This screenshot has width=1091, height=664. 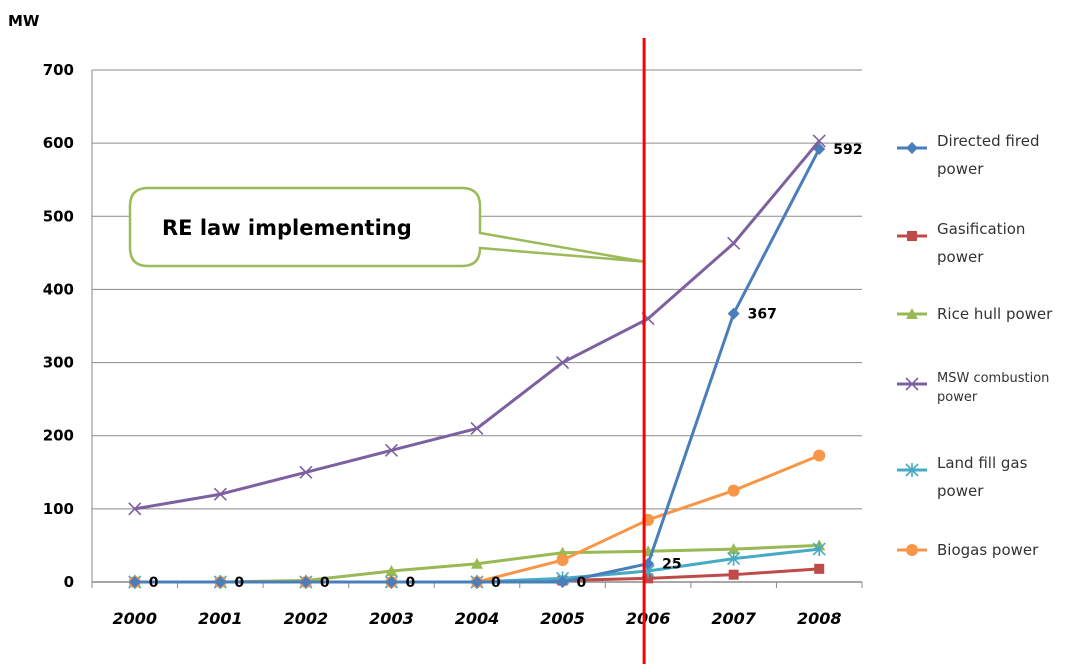 What do you see at coordinates (981, 229) in the screenshot?
I see `legend-label-line: Gasification` at bounding box center [981, 229].